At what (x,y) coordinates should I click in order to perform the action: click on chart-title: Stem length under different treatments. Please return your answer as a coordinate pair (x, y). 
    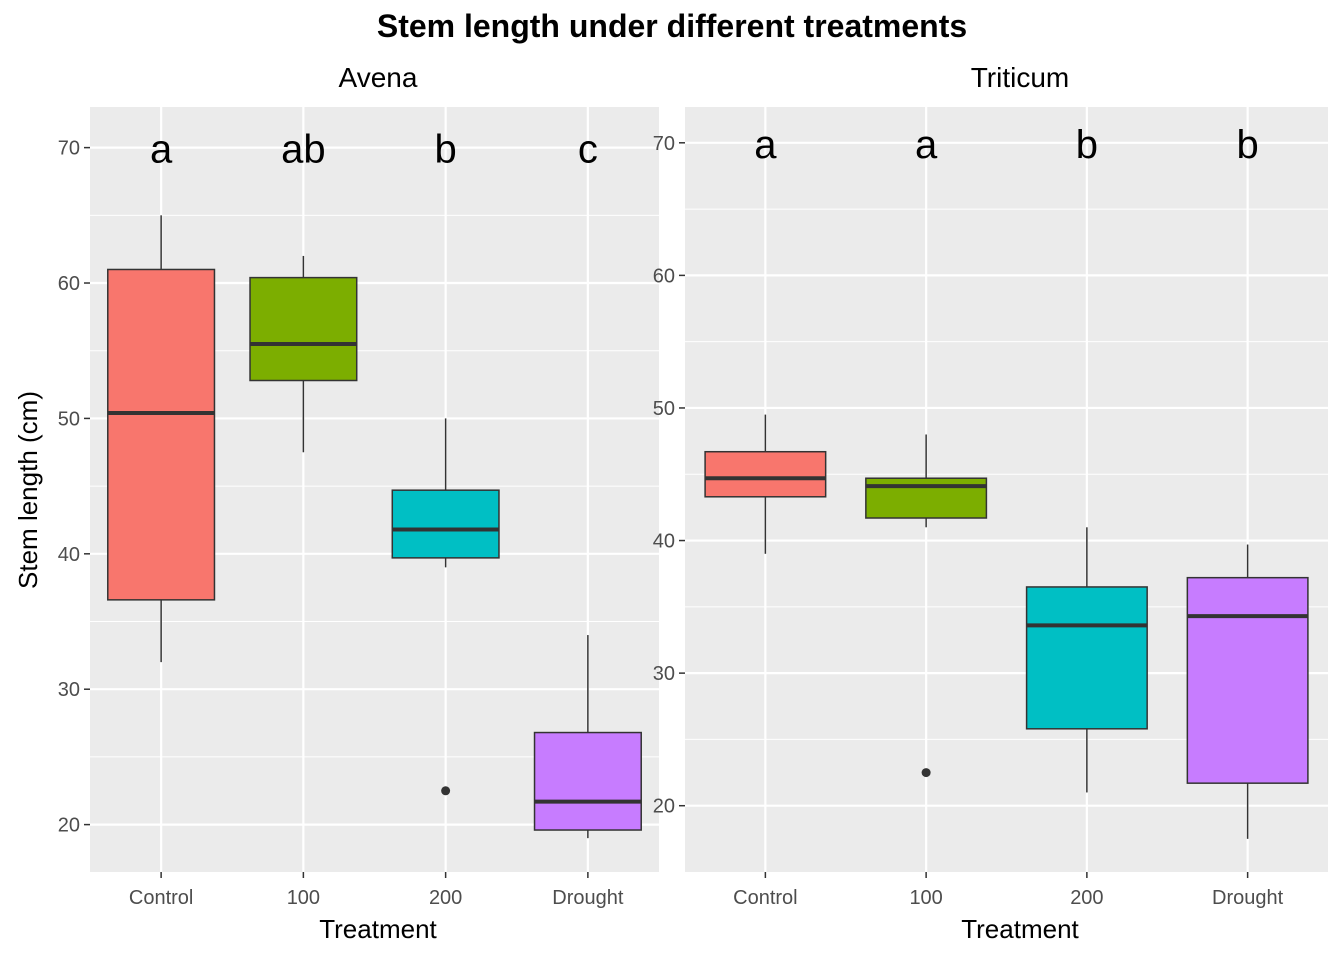
    Looking at the image, I should click on (672, 26).